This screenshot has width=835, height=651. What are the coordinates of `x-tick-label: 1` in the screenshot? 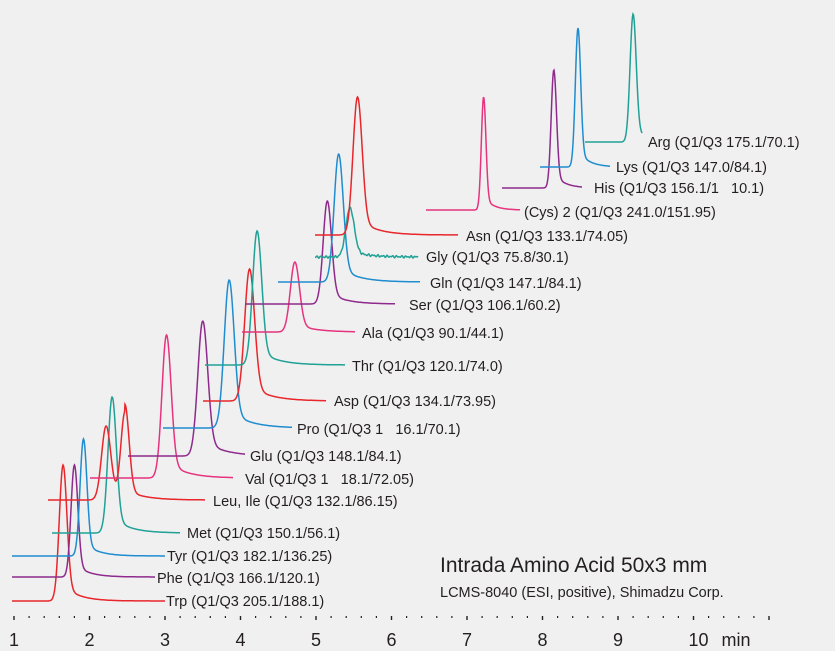 It's located at (14, 640).